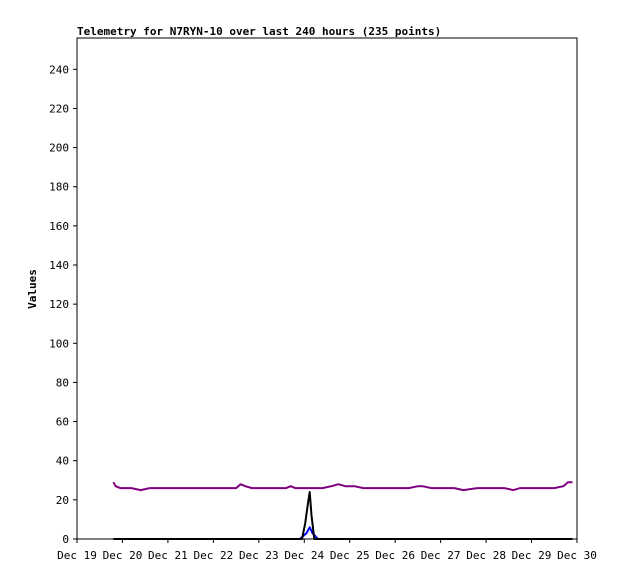 The width and height of the screenshot is (618, 579). Describe the element at coordinates (123, 555) in the screenshot. I see `x-tick-label: Dec 20` at that location.